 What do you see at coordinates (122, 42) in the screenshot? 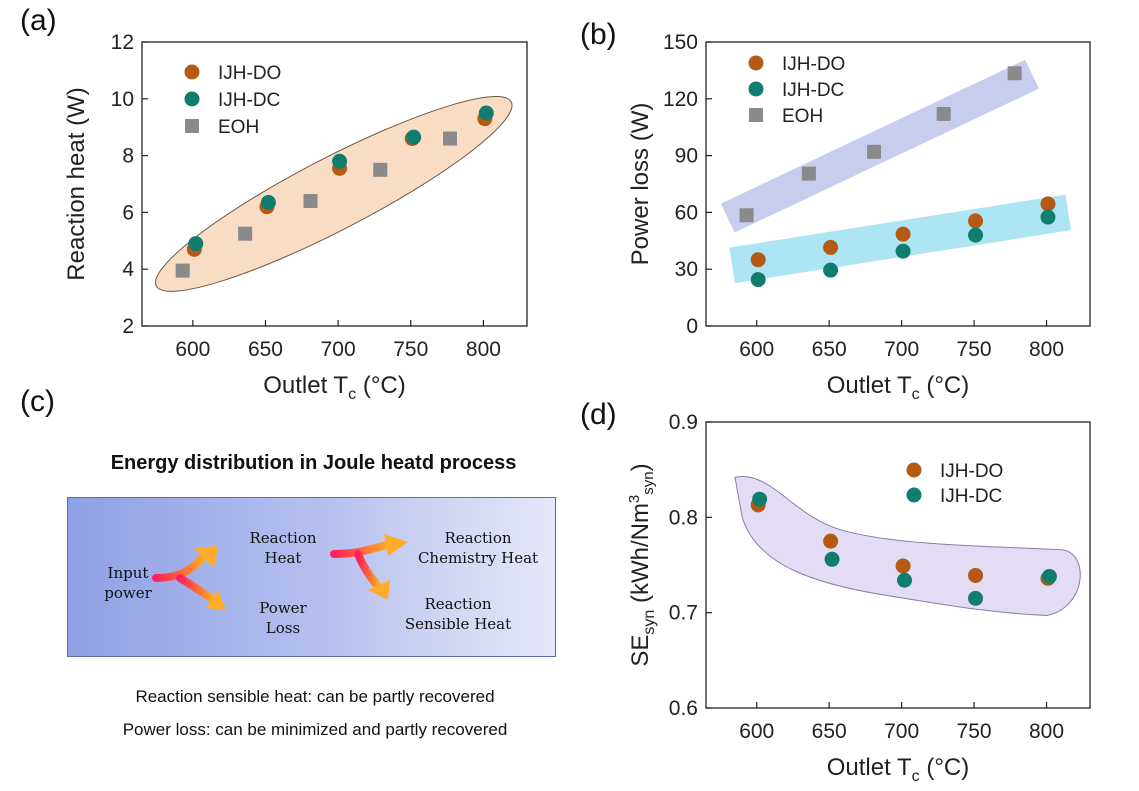
I see `y-tick-label: 12` at bounding box center [122, 42].